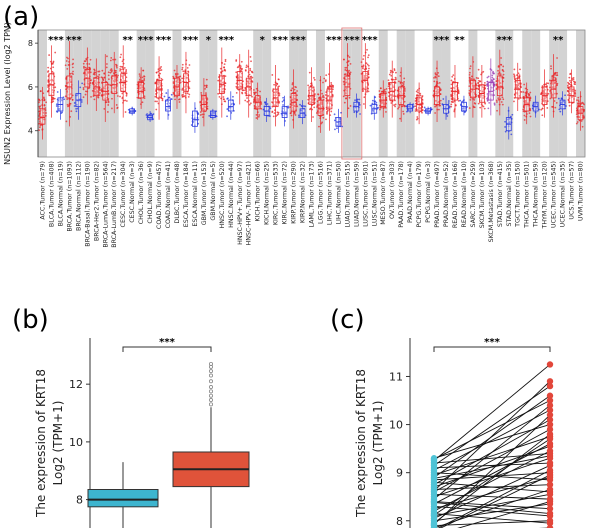 The height and width of the screenshot is (528, 589). Describe the element at coordinates (419, 194) in the screenshot. I see `x-tick-label: PCPG.Tumor (n=179)` at that location.